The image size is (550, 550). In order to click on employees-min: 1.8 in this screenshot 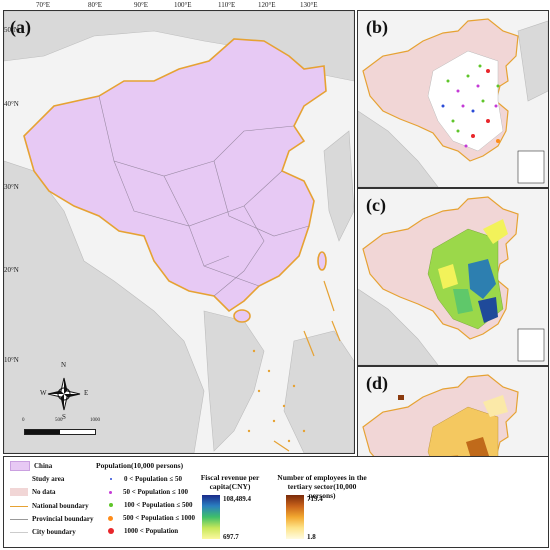, I will do `click(311, 537)`.